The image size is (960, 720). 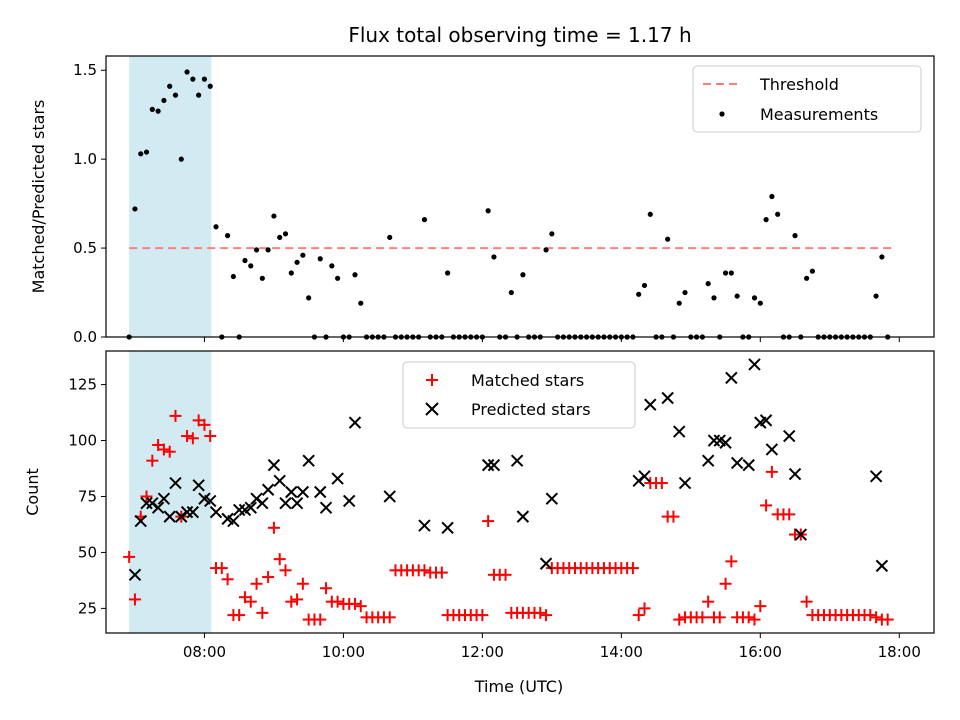 What do you see at coordinates (87, 608) in the screenshot?
I see `y-tick-label: 25` at bounding box center [87, 608].